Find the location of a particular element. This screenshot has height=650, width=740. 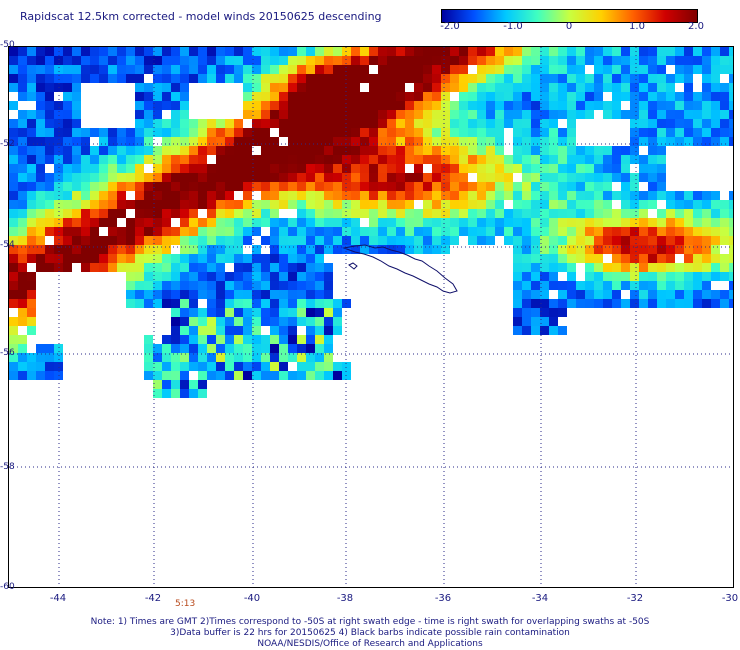

south-georgia-coastline is located at coordinates (400, 269).